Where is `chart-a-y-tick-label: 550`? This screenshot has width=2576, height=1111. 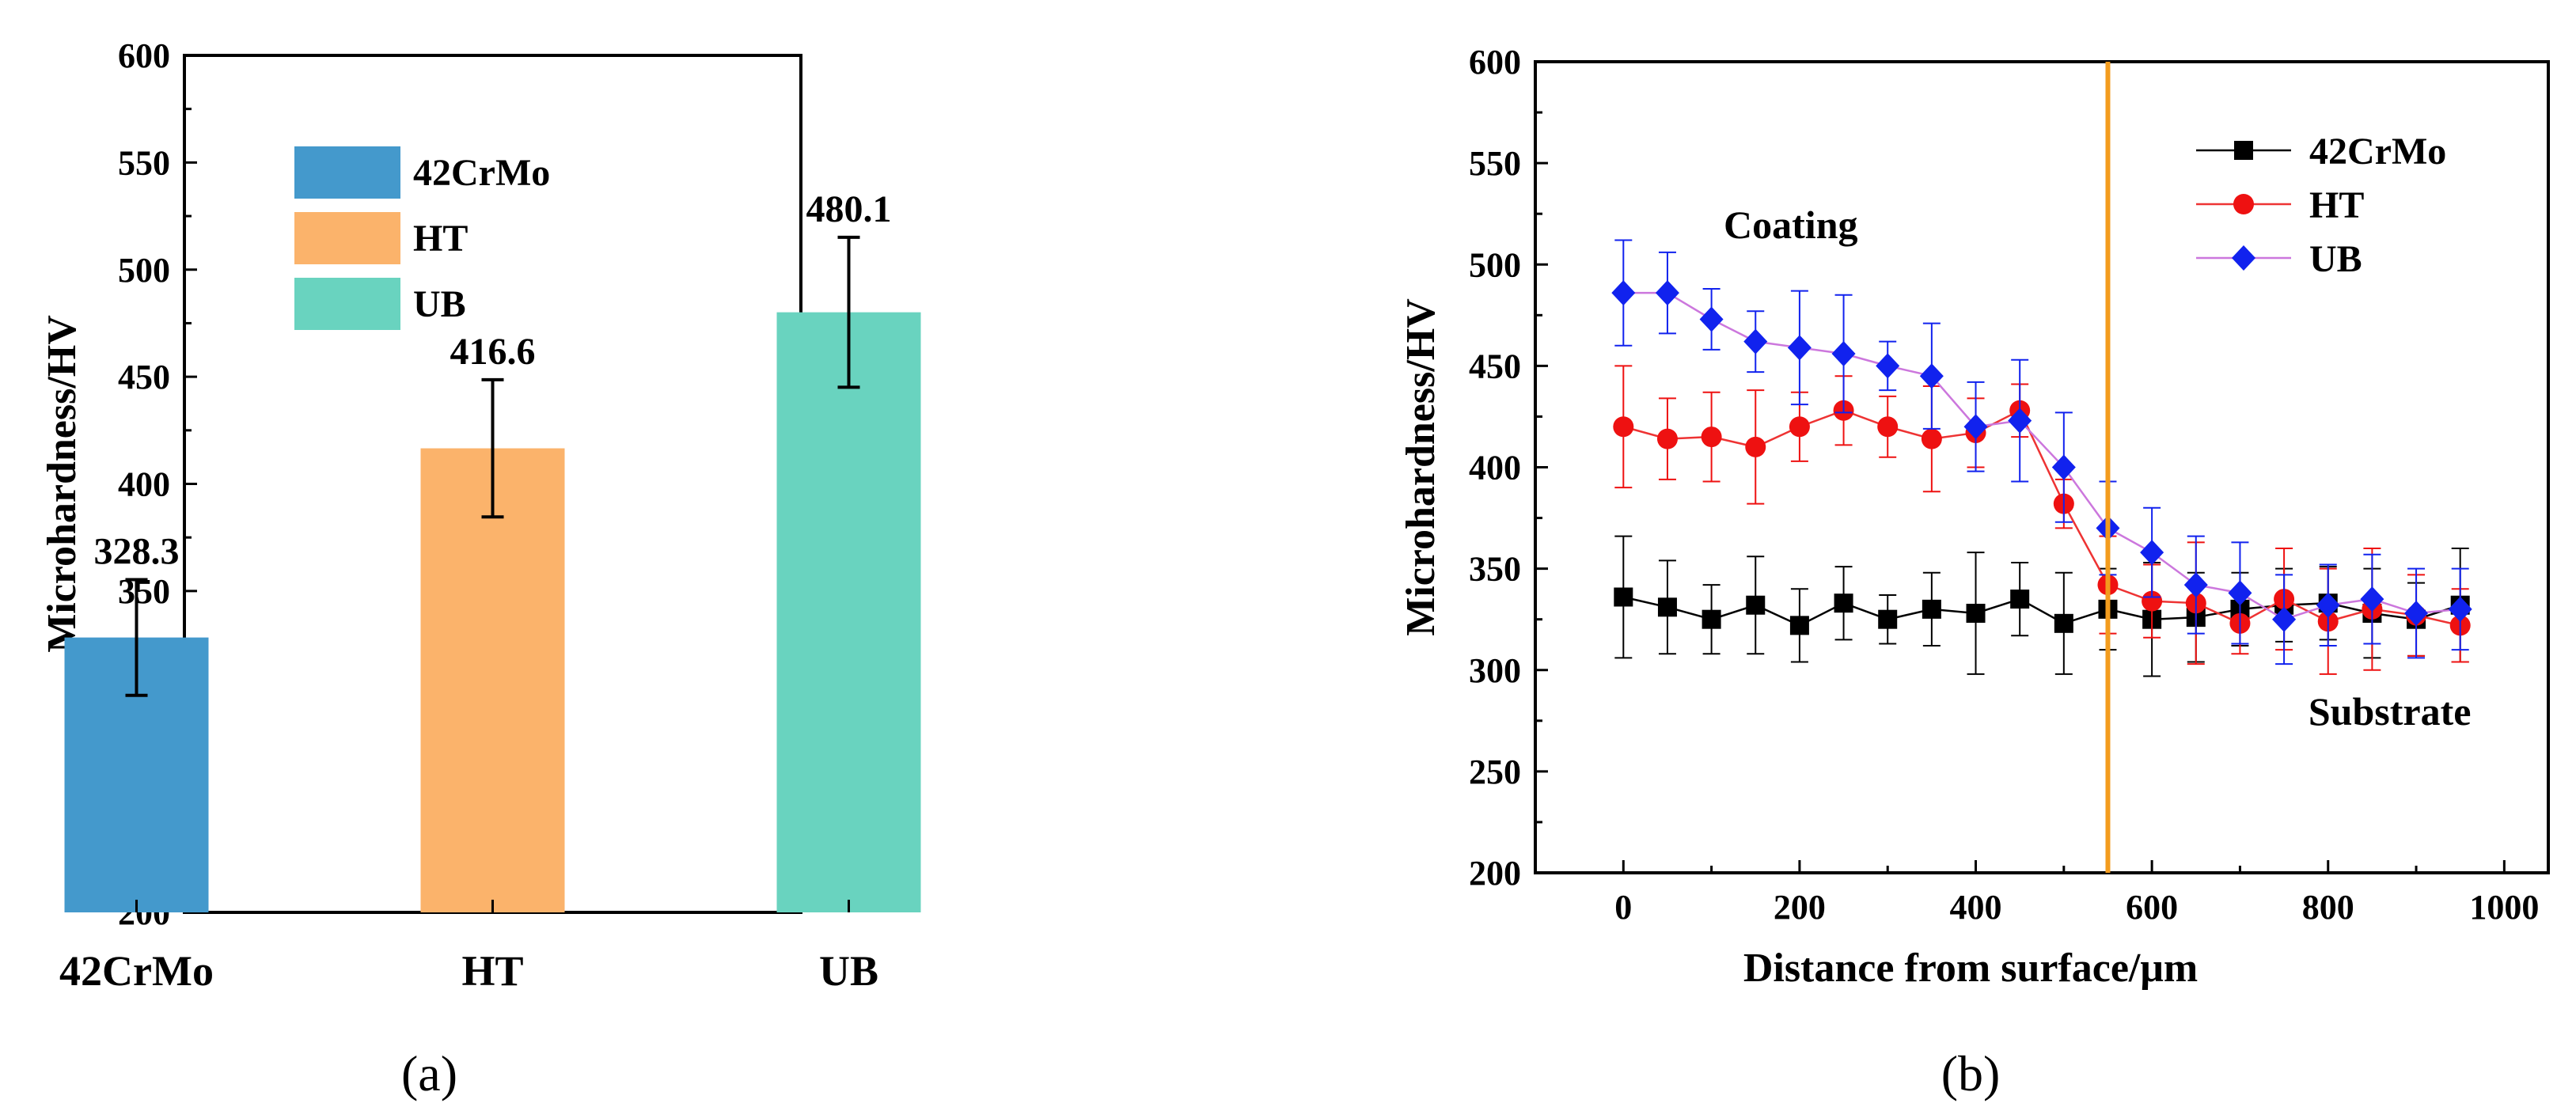
chart-a-y-tick-label: 550 is located at coordinates (144, 162).